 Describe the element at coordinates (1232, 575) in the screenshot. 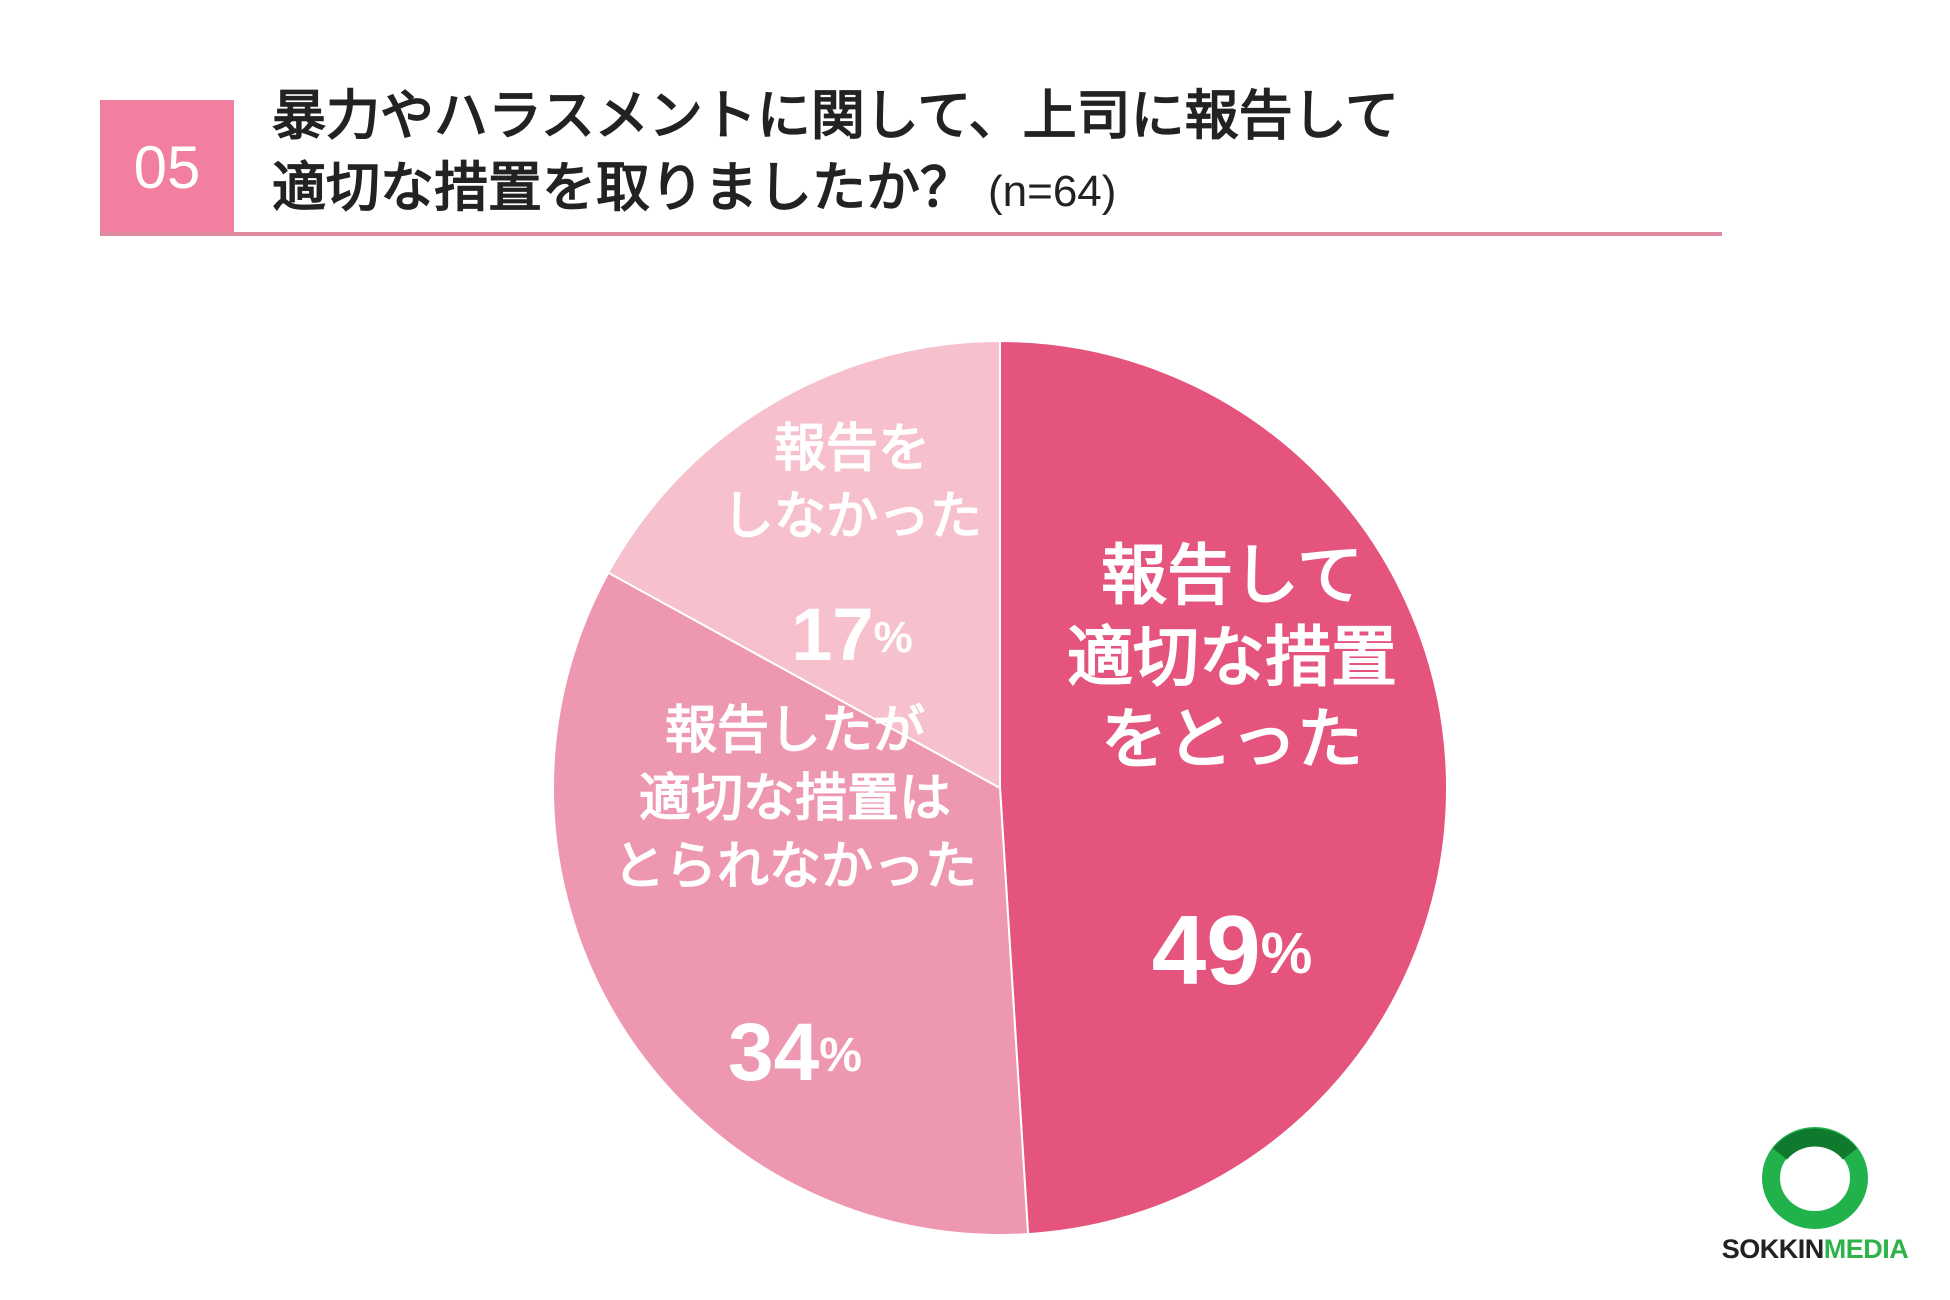

I see `slice-1-label-line-1: 報告して` at that location.